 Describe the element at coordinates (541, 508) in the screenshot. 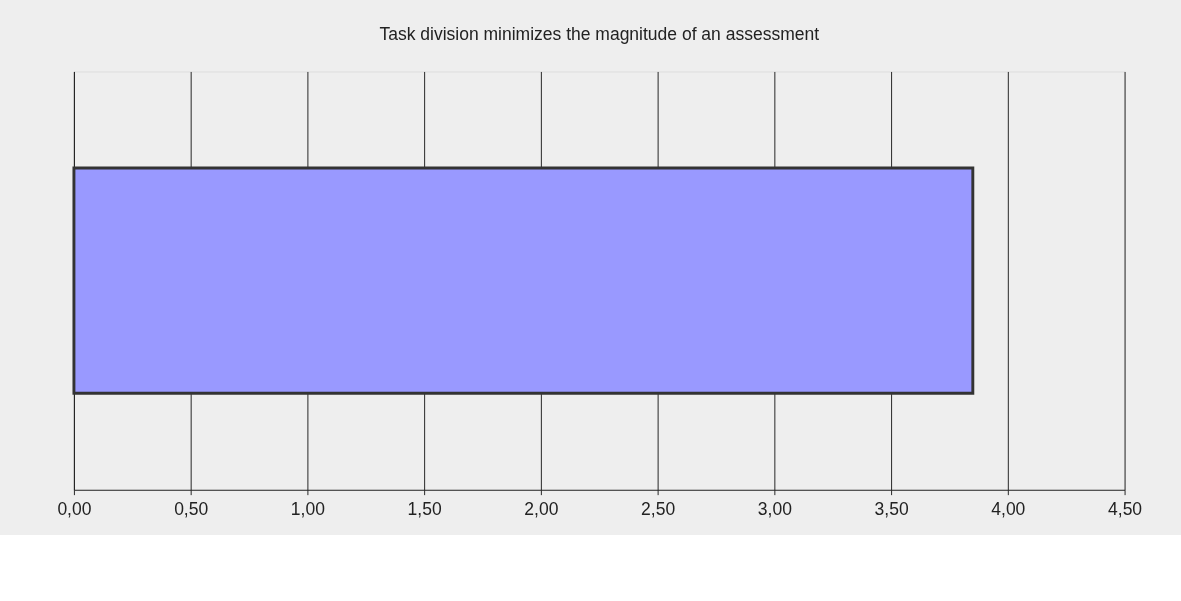

I see `x-tick-label: 2,00` at that location.